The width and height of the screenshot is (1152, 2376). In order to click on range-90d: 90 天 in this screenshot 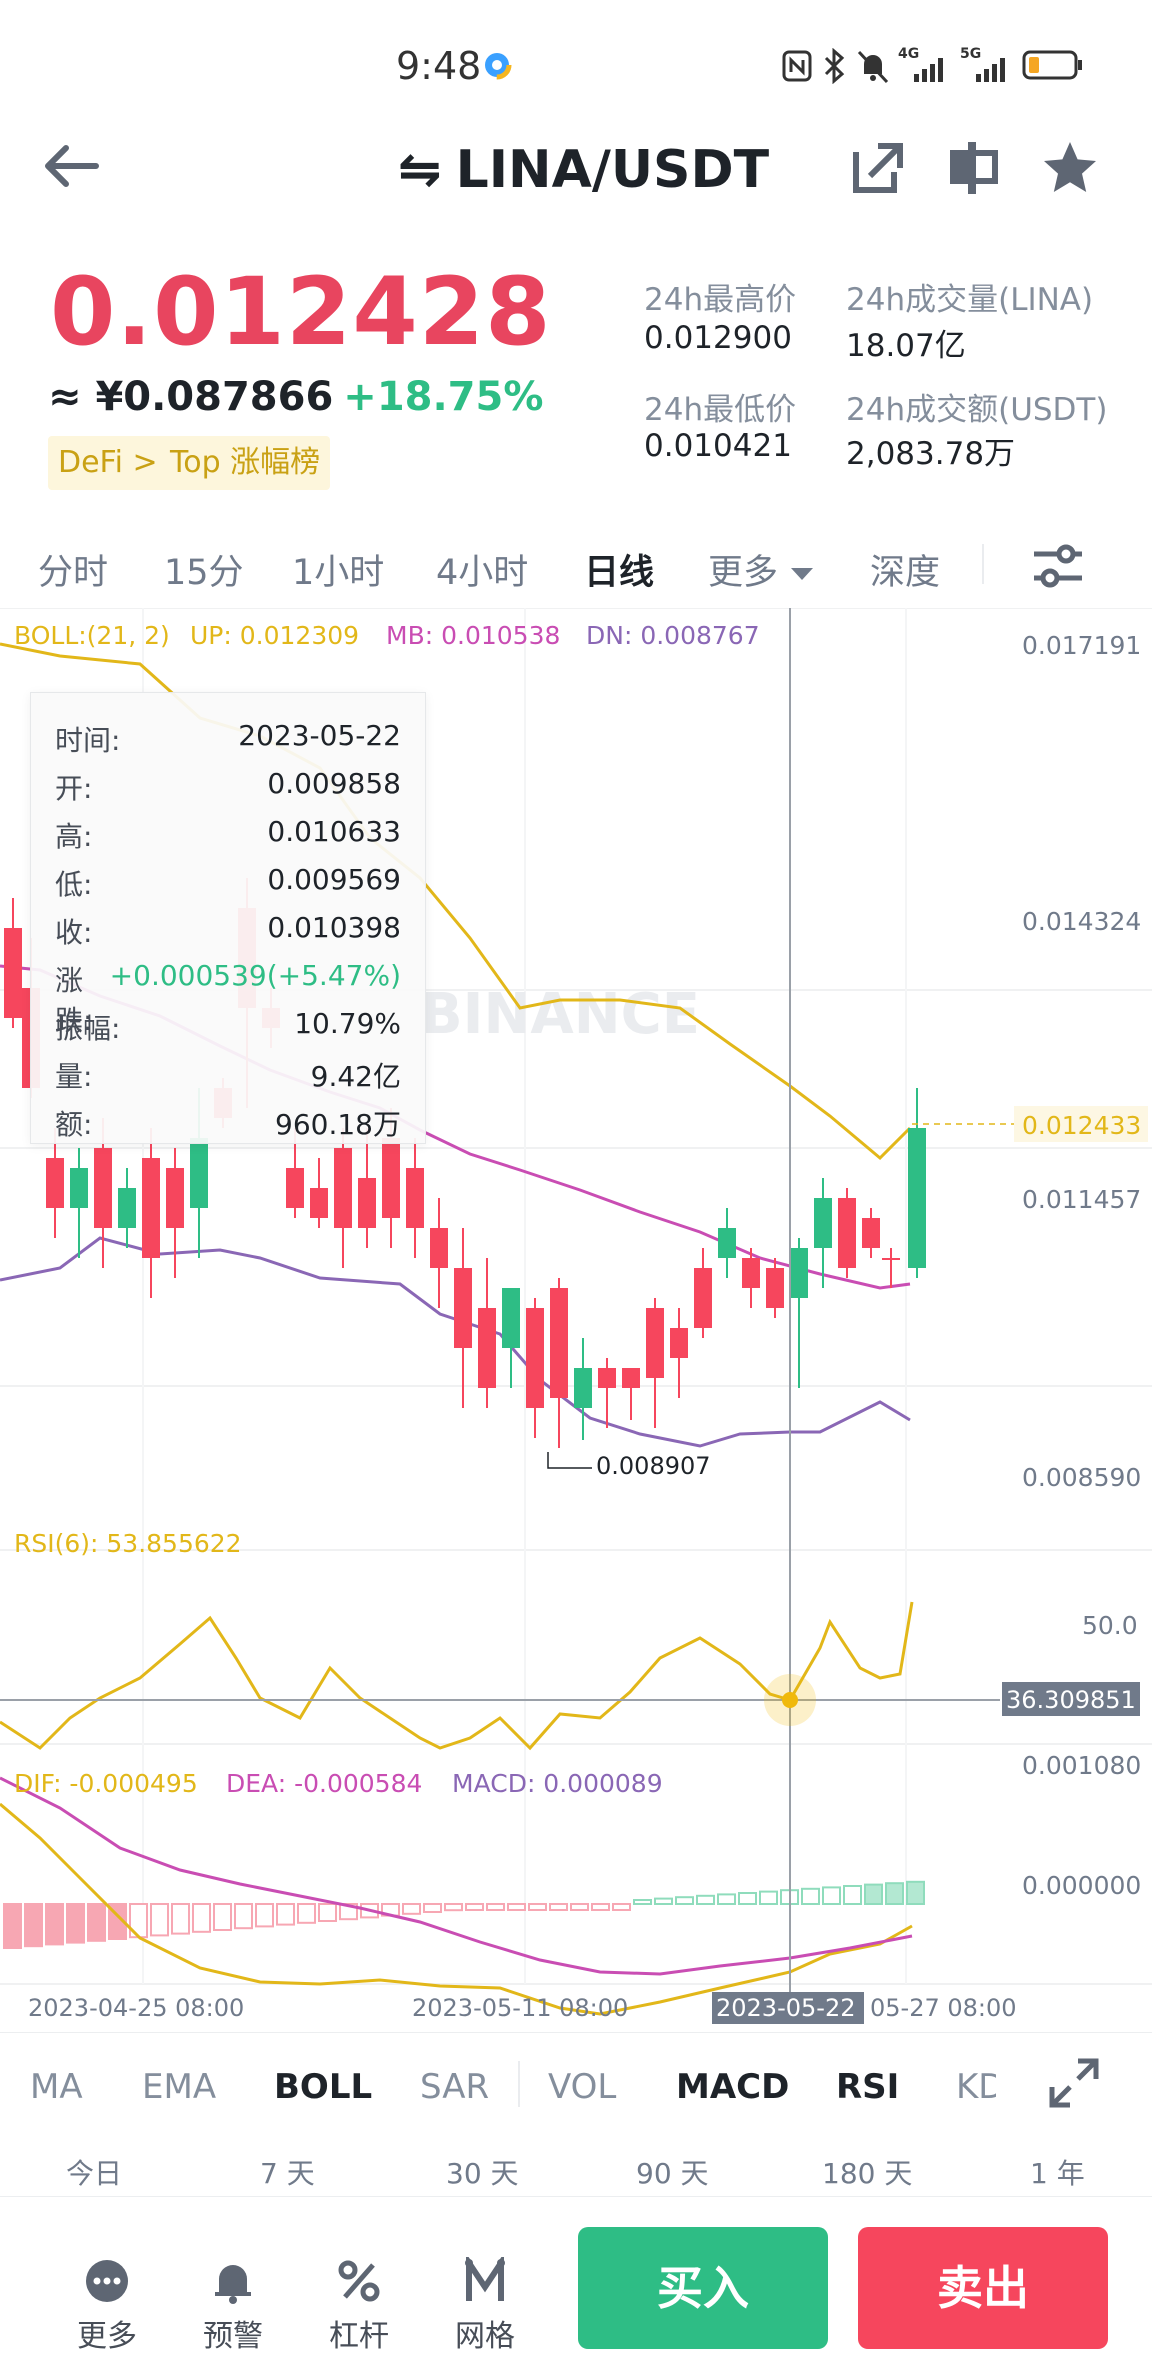, I will do `click(672, 2173)`.